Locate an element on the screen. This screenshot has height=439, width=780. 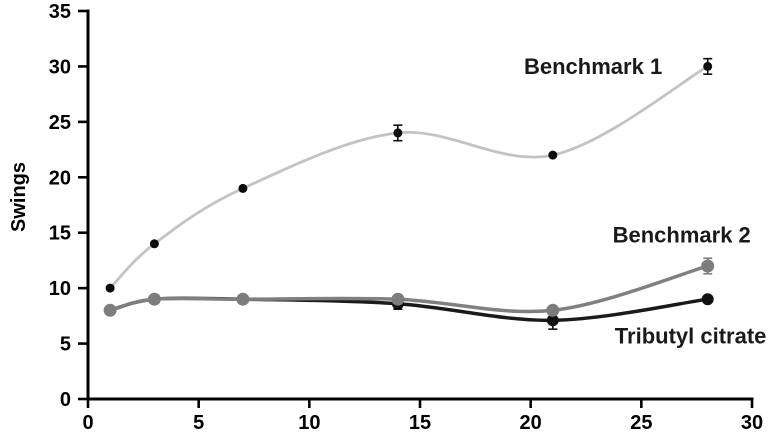
y-tick-label: 5 is located at coordinates (65, 345).